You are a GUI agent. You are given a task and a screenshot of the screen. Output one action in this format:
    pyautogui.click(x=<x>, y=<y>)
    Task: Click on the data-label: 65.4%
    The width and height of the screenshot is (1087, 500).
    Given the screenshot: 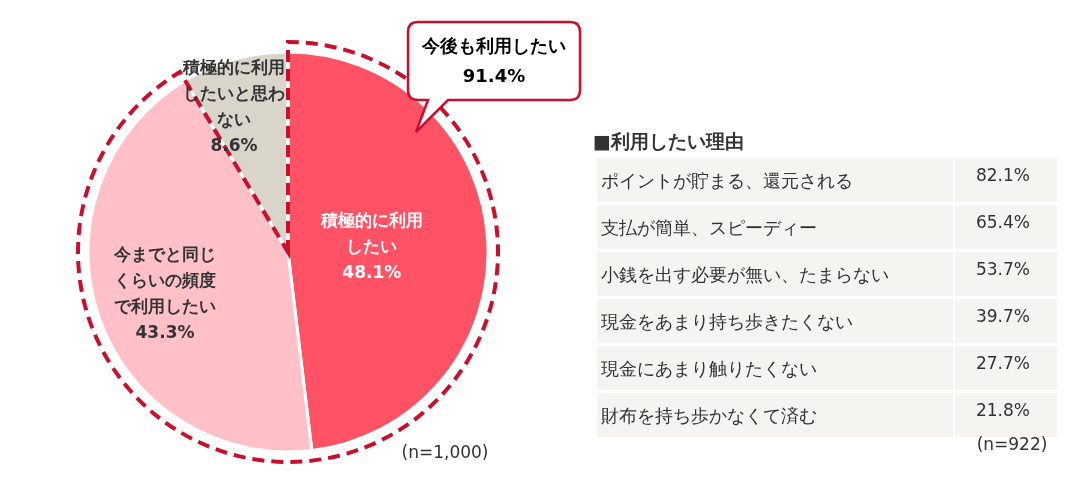 What is the action you would take?
    pyautogui.click(x=1003, y=221)
    